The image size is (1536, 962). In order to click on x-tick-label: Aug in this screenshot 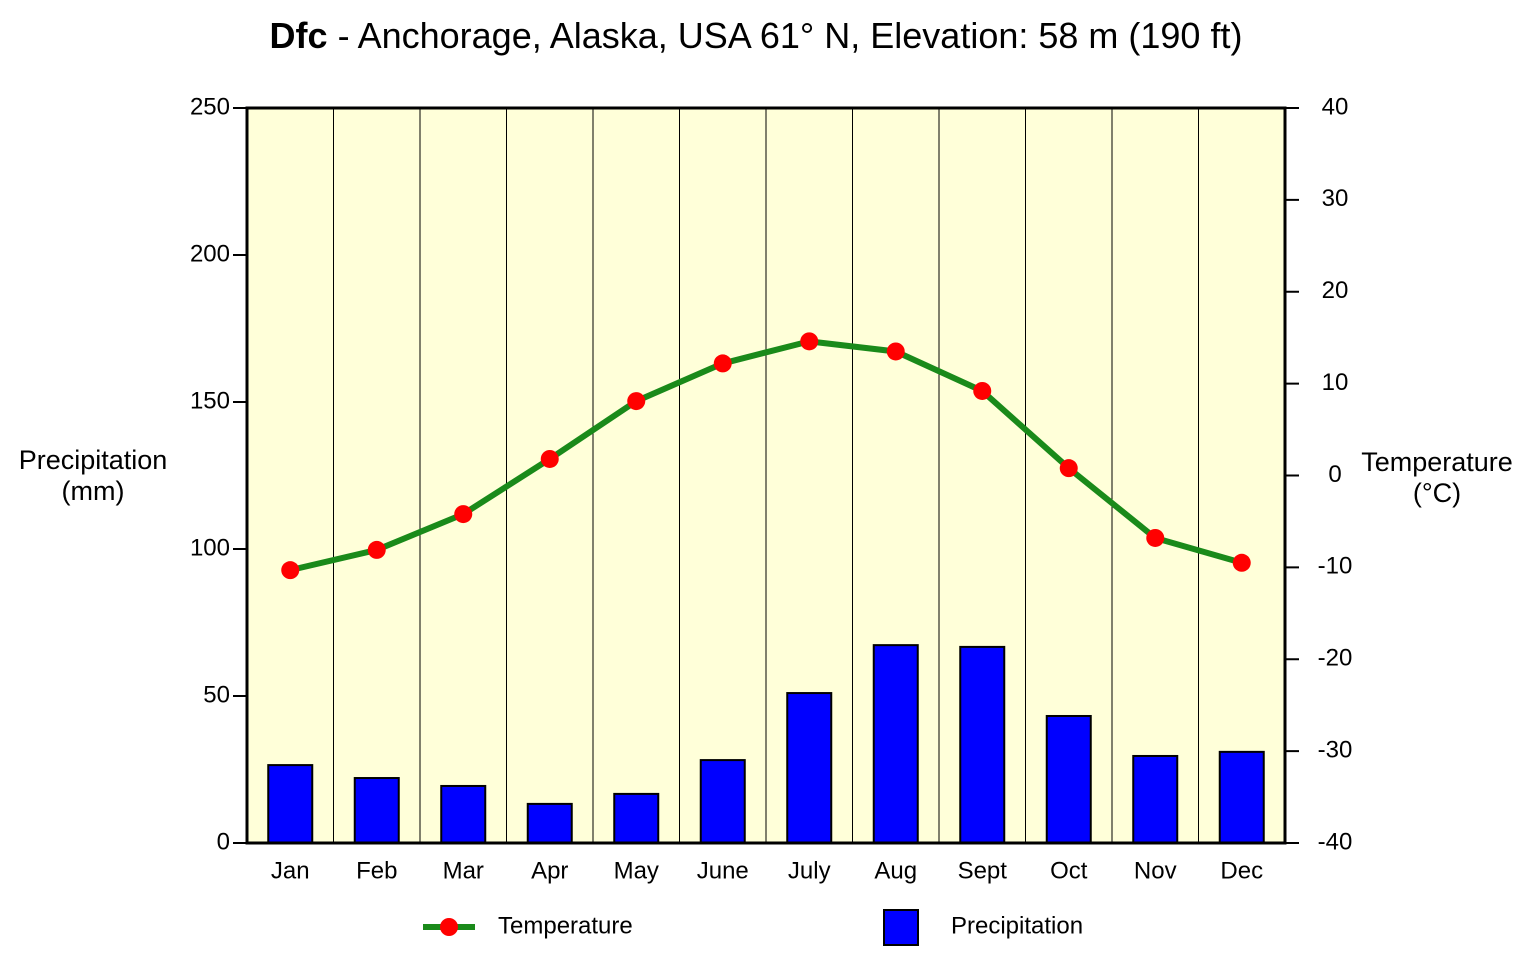, I will do `click(895, 870)`.